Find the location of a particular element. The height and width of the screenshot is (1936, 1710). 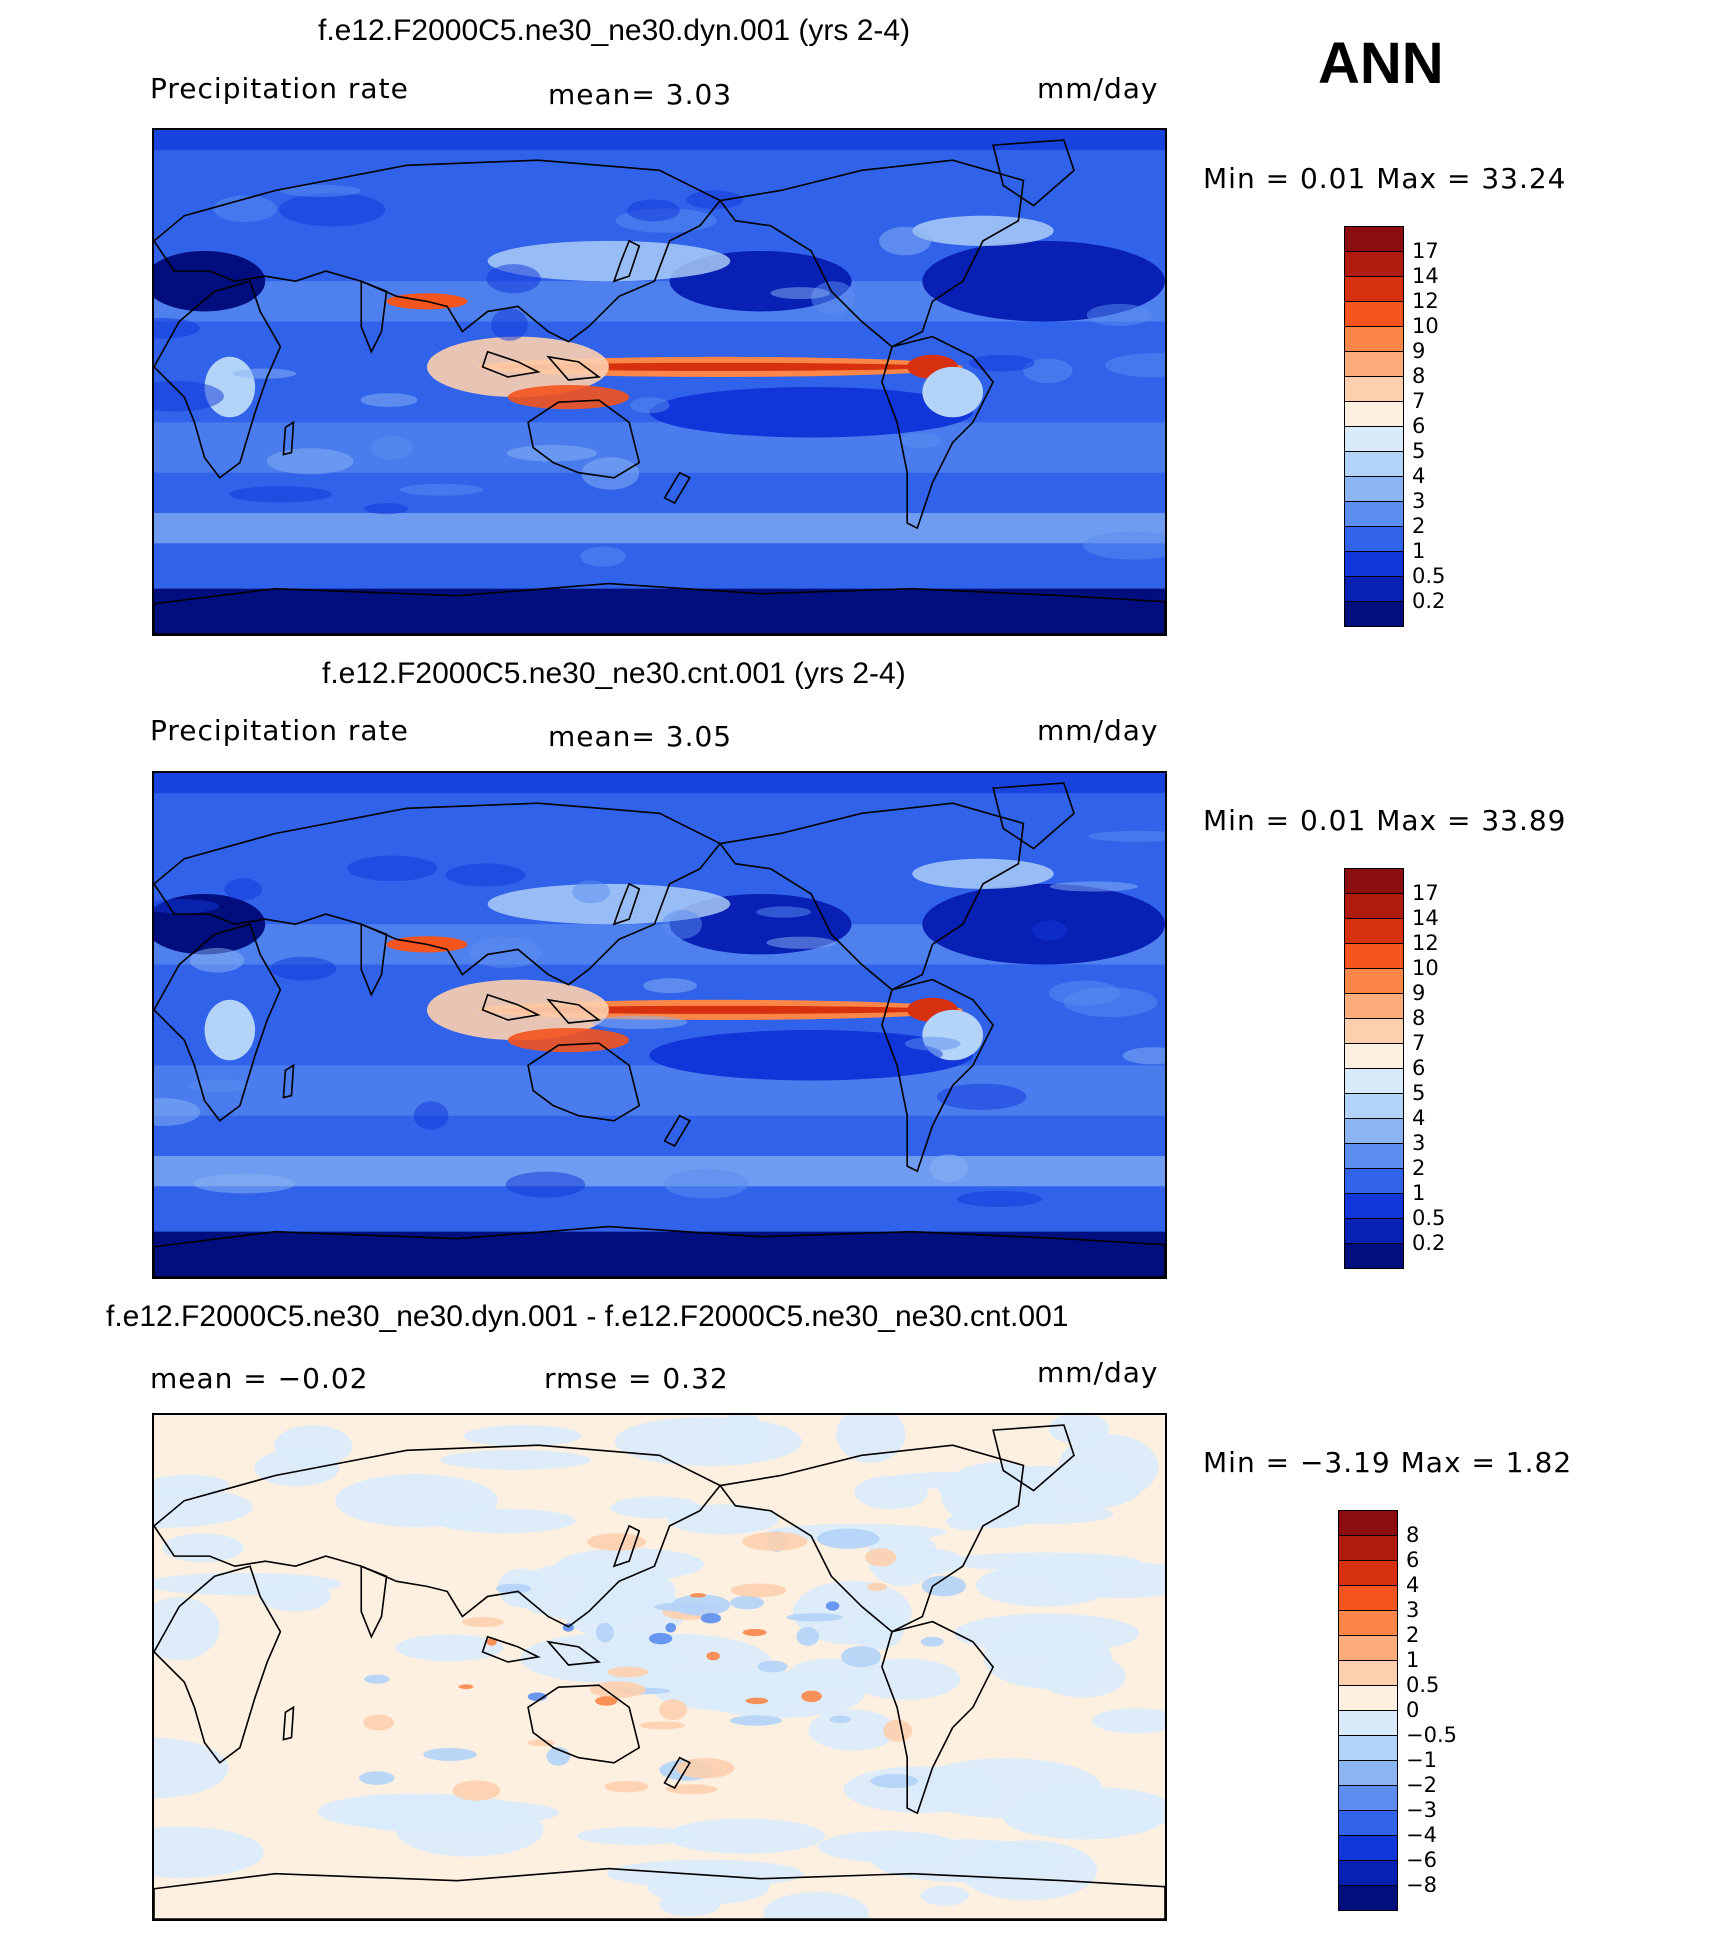

panel-1-minmax: Min = 0.01 Max = 33.24 is located at coordinates (1385, 178).